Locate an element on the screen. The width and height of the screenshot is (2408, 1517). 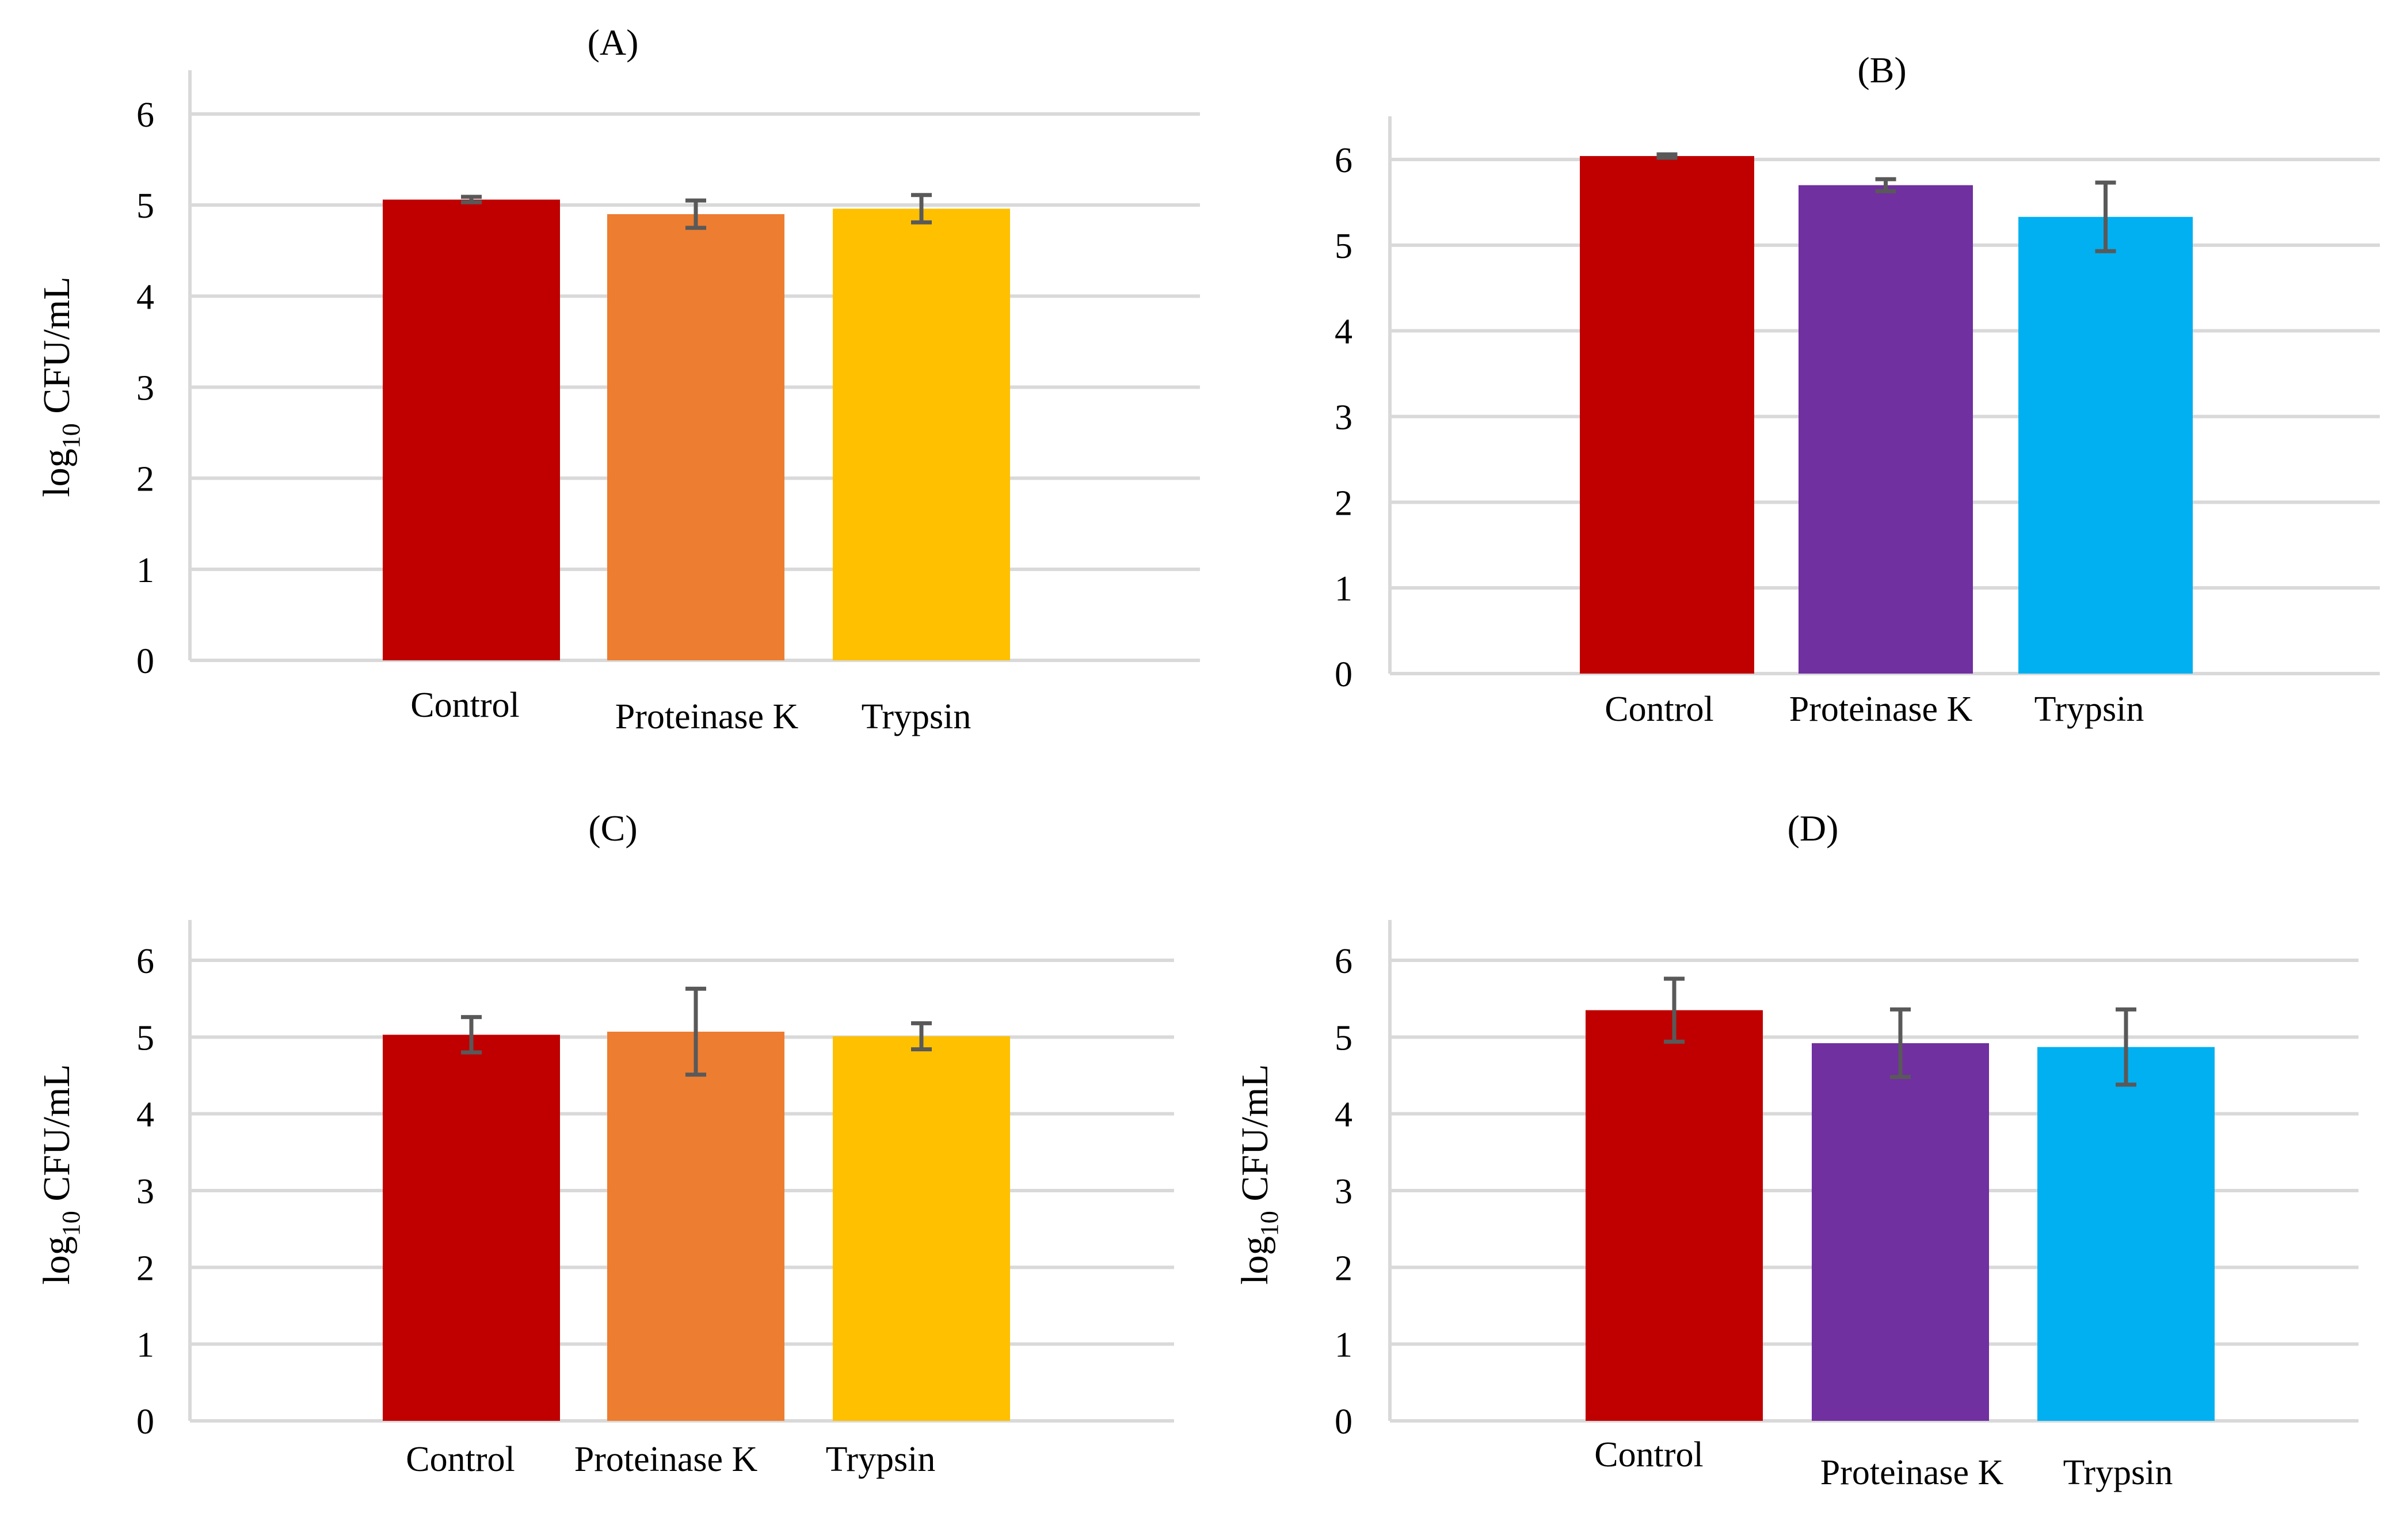
chart-title: (D) is located at coordinates (1813, 828).